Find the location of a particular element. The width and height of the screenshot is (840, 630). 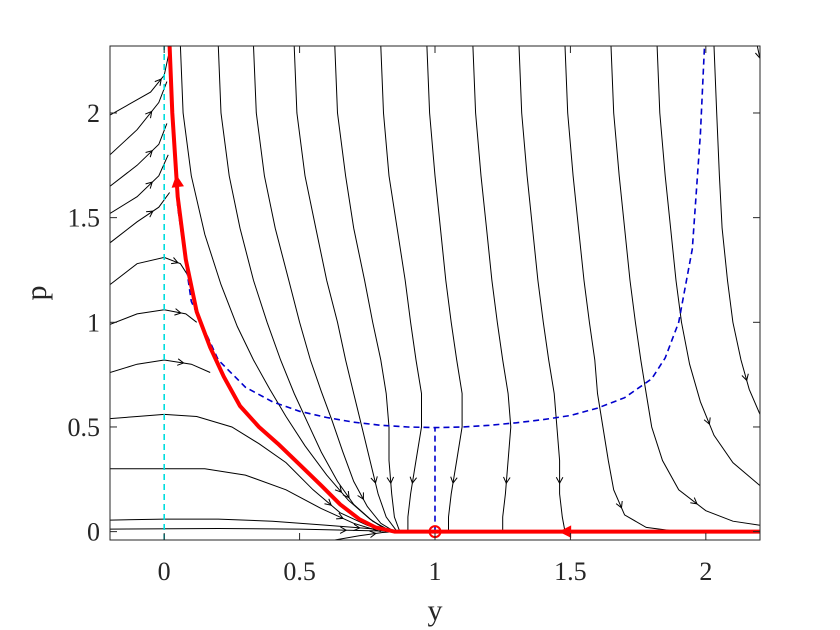

x-tick-label-0: 0 is located at coordinates (164, 571).